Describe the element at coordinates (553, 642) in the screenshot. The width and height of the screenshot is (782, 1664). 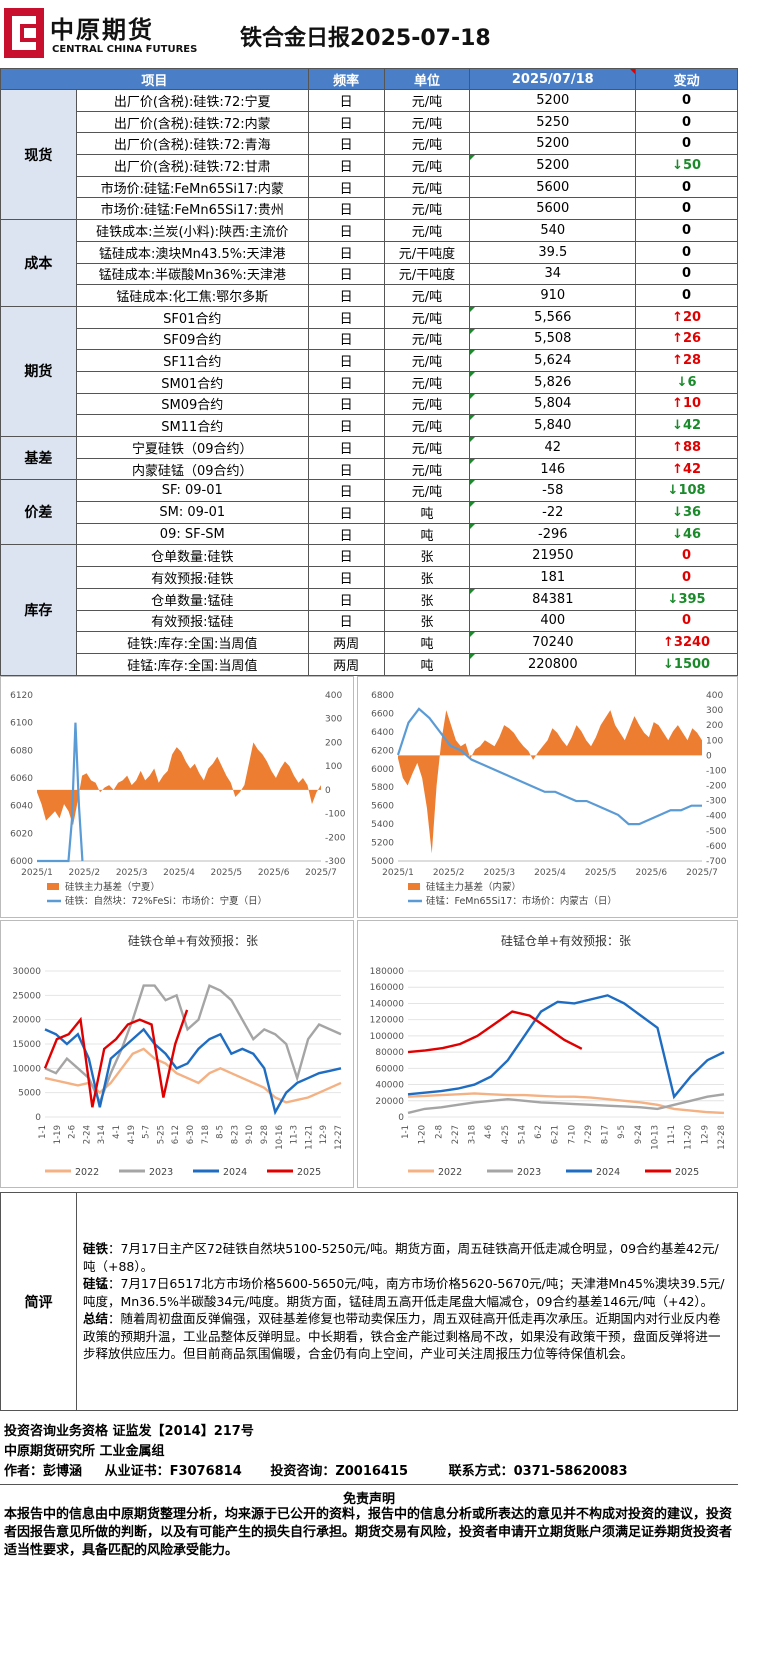
I see `value-cell: 70240` at that location.